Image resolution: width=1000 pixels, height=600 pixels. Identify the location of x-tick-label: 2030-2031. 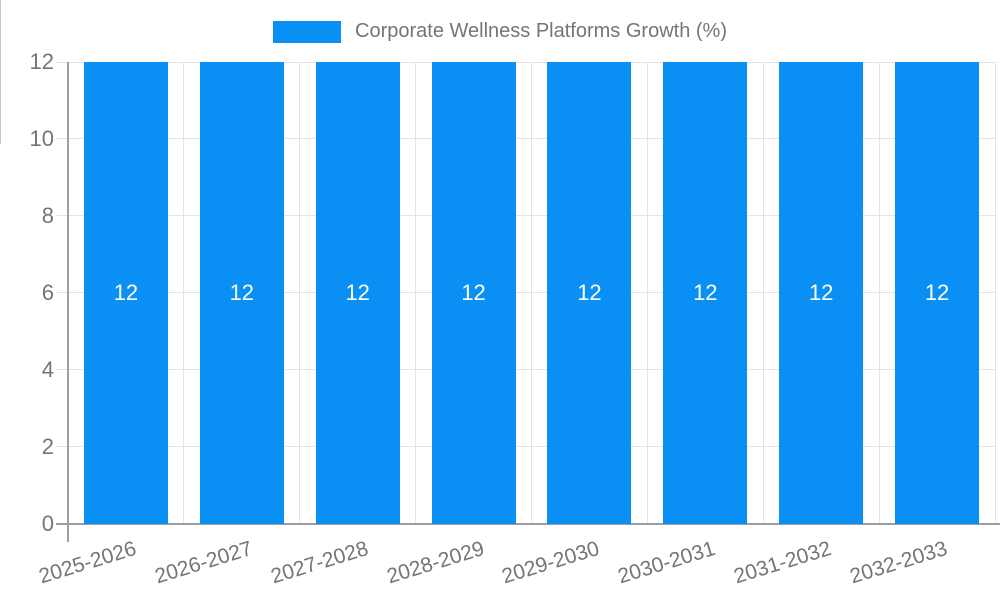
(667, 562).